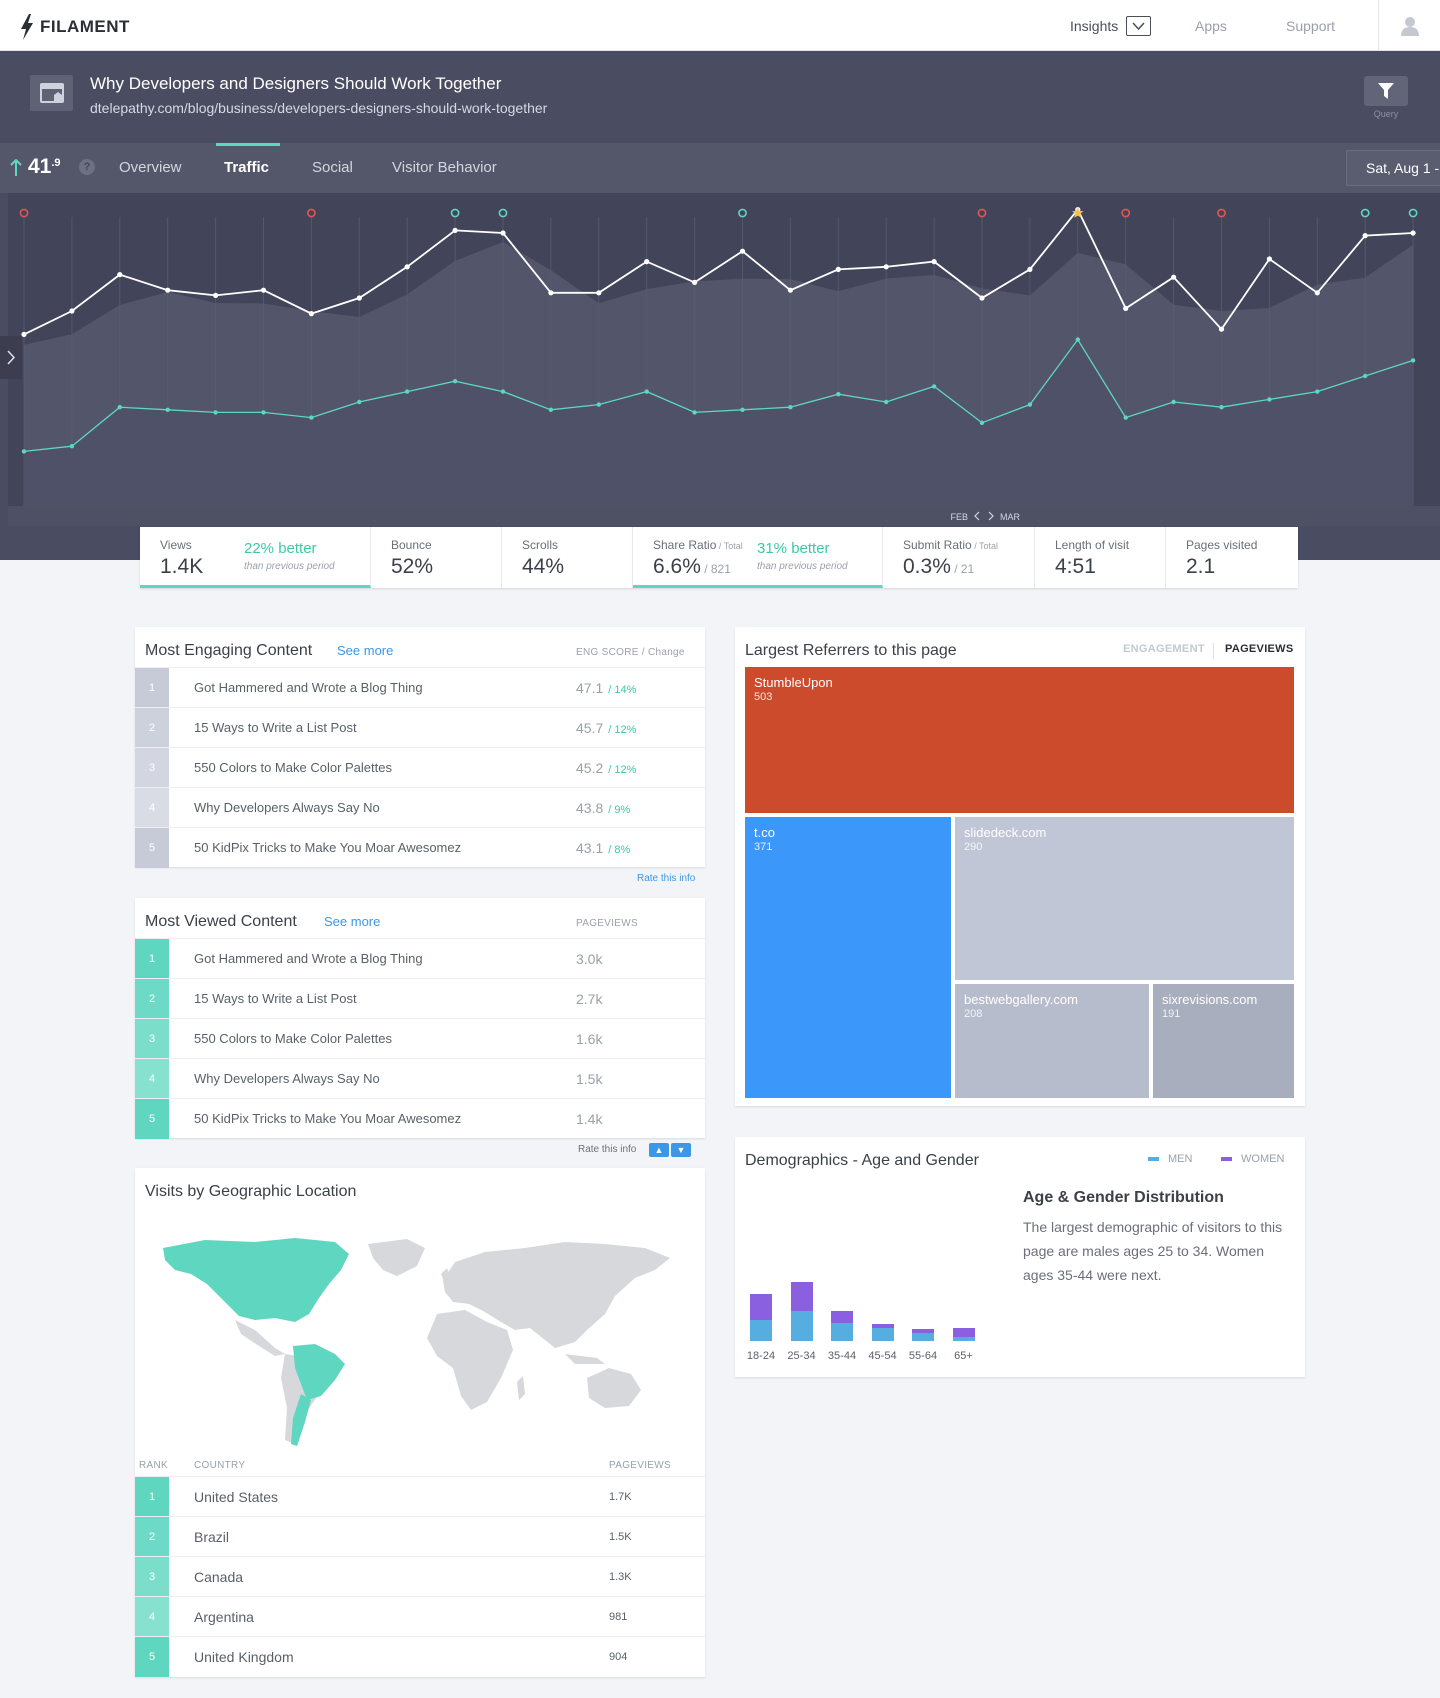  I want to click on referrer-tile-stumbleupon: StumbleUpon 503, so click(1019, 740).